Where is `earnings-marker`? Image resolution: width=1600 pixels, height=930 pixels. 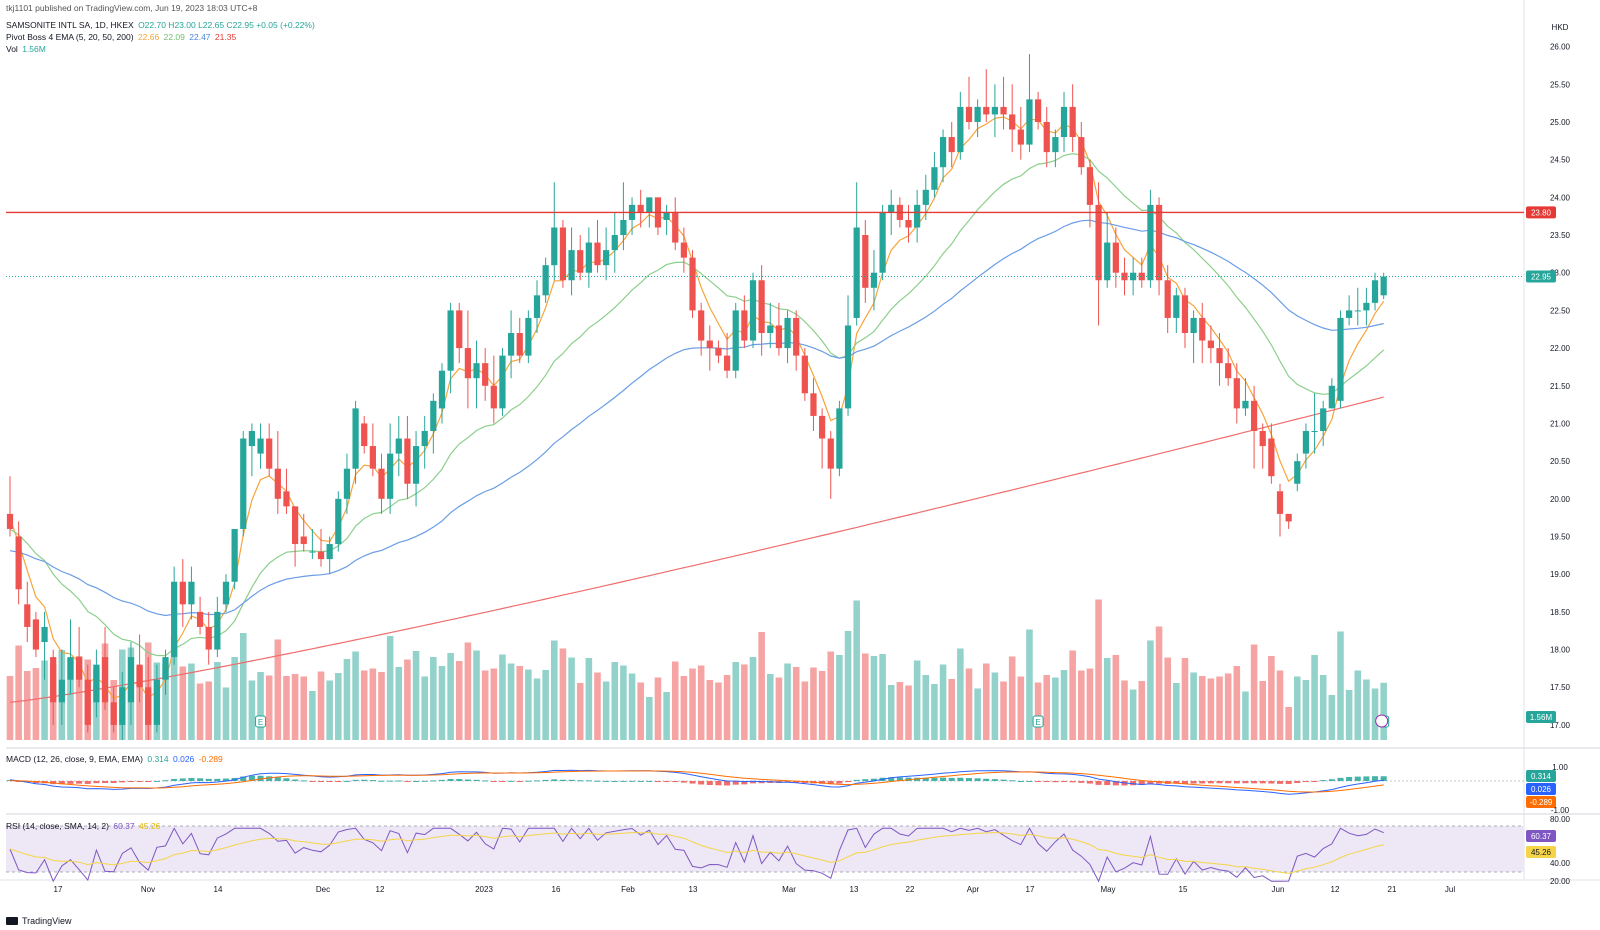 earnings-marker is located at coordinates (1038, 721).